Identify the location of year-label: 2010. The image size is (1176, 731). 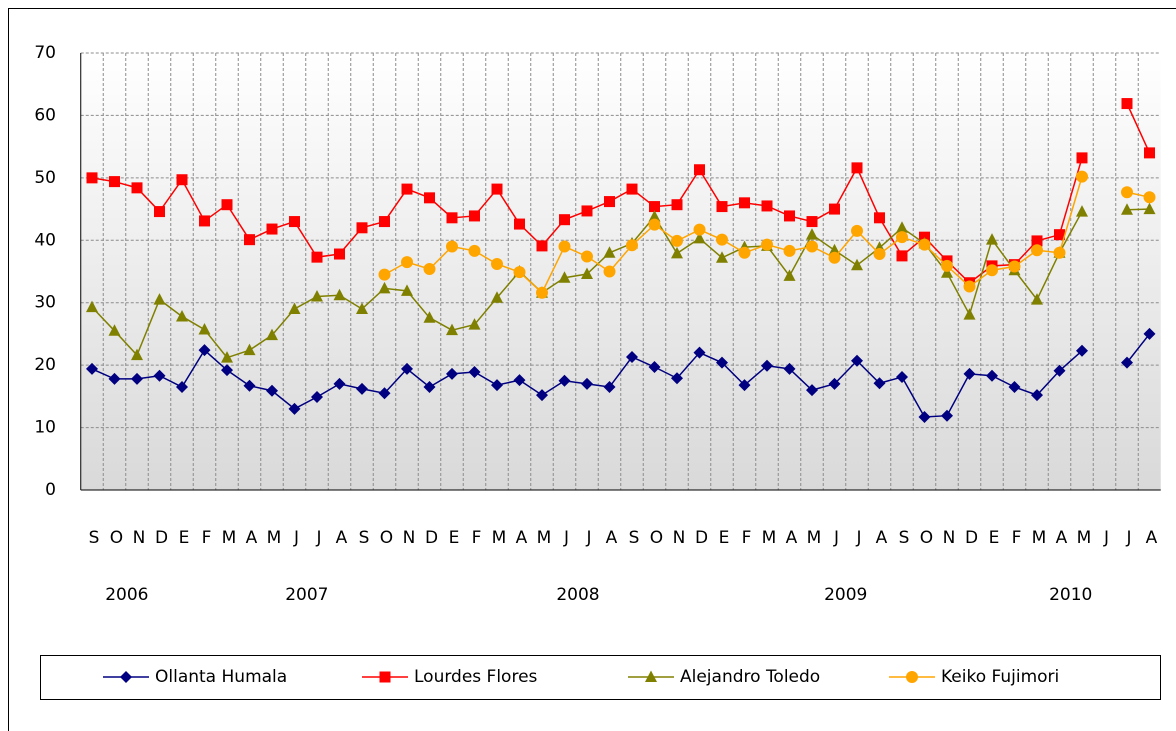
(1070, 595).